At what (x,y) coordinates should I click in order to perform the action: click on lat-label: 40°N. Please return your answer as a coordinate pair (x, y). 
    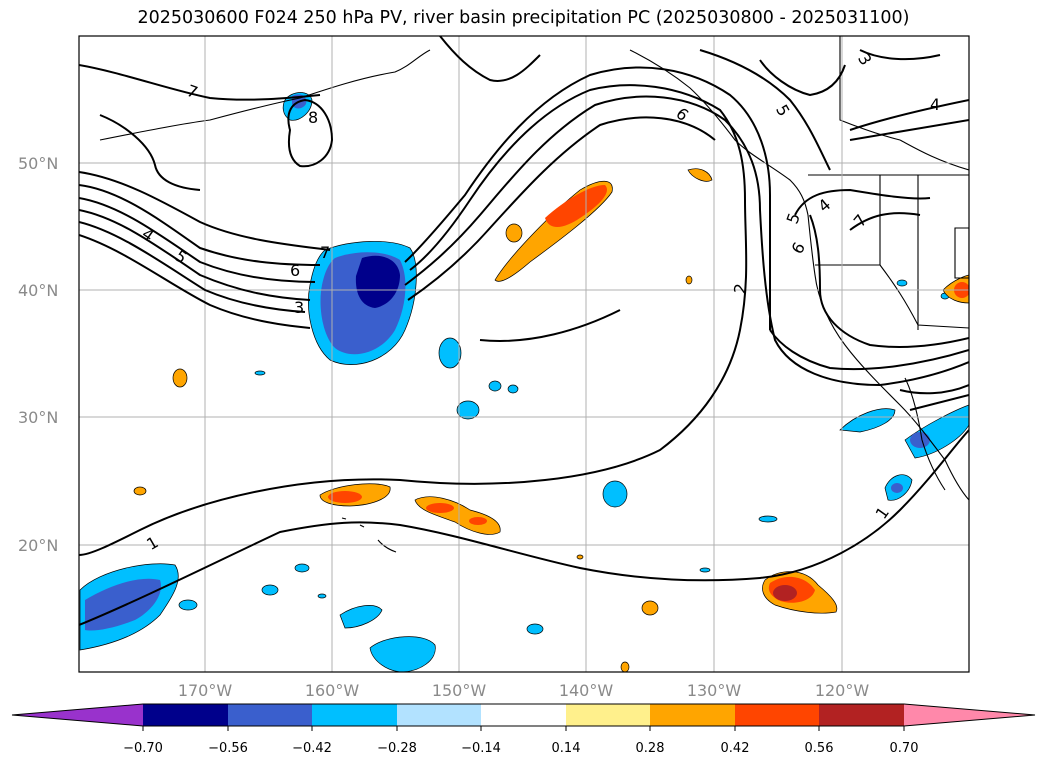
    Looking at the image, I should click on (38, 290).